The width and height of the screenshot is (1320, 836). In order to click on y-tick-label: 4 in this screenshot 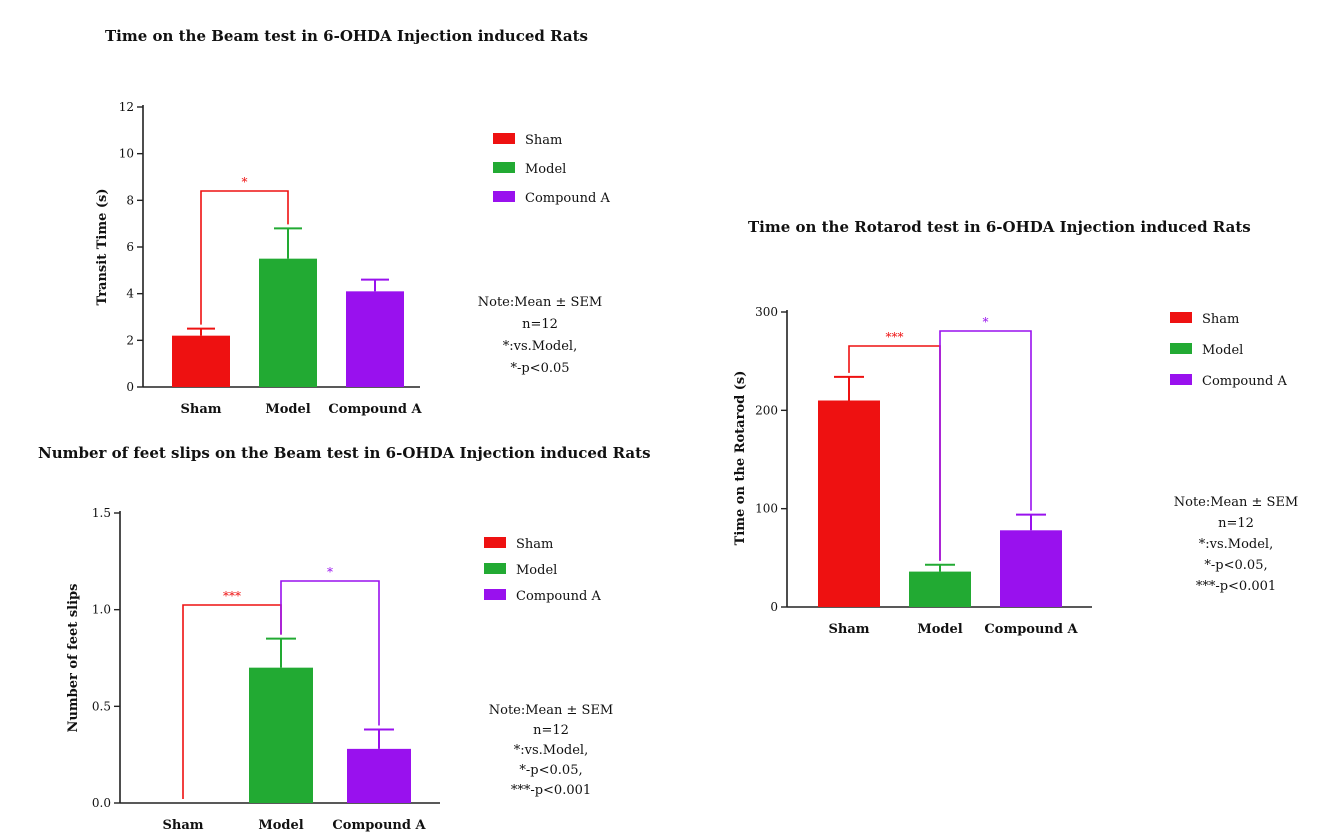, I will do `click(130, 294)`.